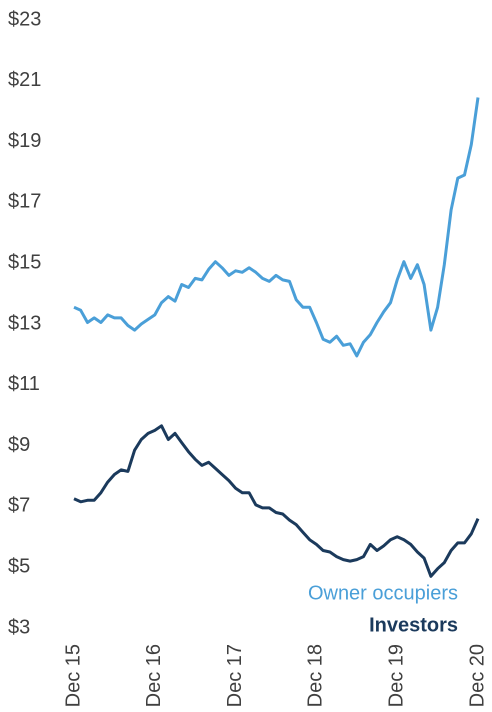 The height and width of the screenshot is (712, 492). What do you see at coordinates (24, 80) in the screenshot?
I see `y-tick-label: $21` at bounding box center [24, 80].